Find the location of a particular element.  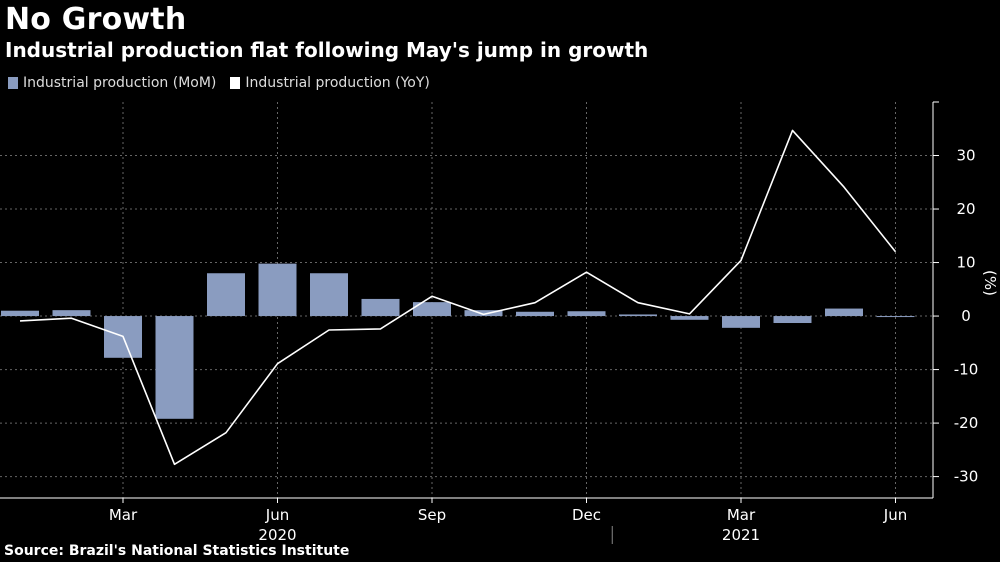

x-tick-label: Sep is located at coordinates (432, 515).